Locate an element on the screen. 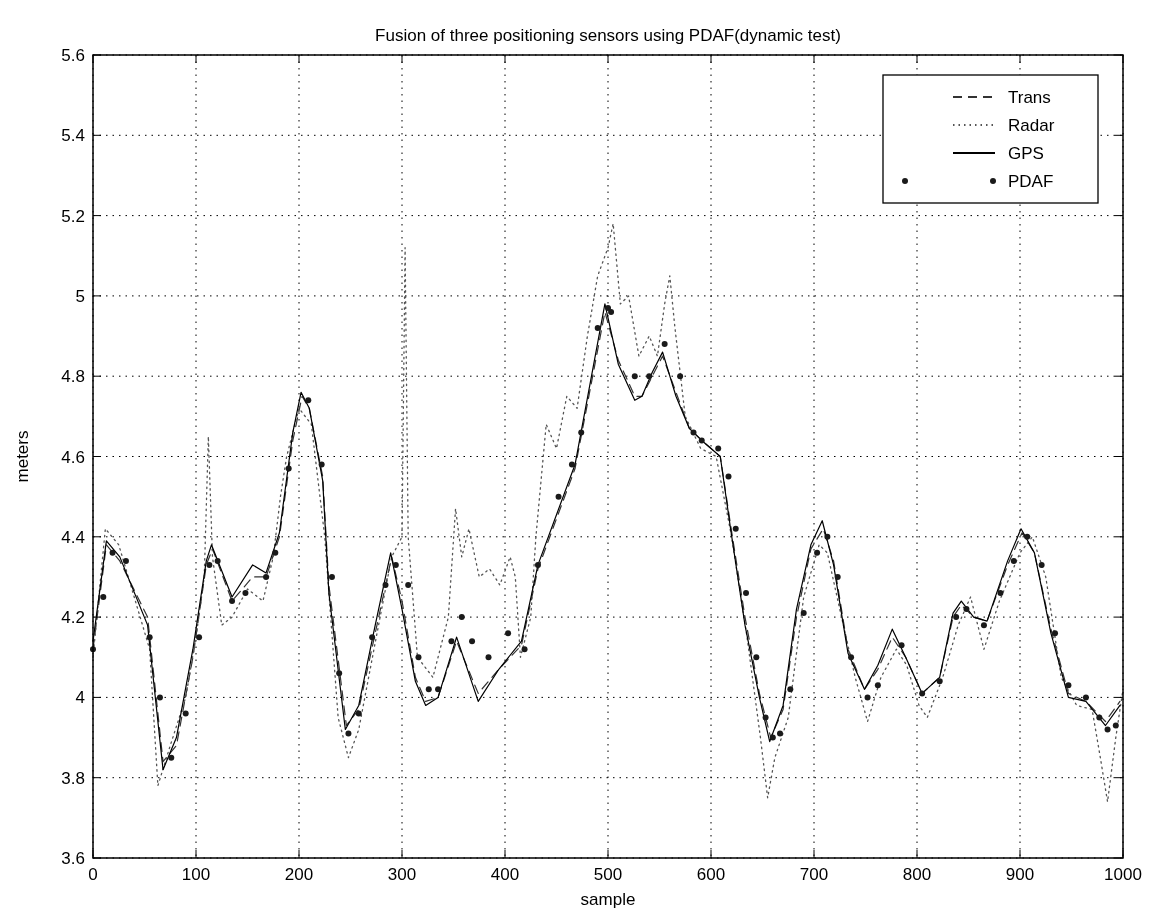 This screenshot has width=1158, height=917. legend-label: GPS is located at coordinates (1026, 153).